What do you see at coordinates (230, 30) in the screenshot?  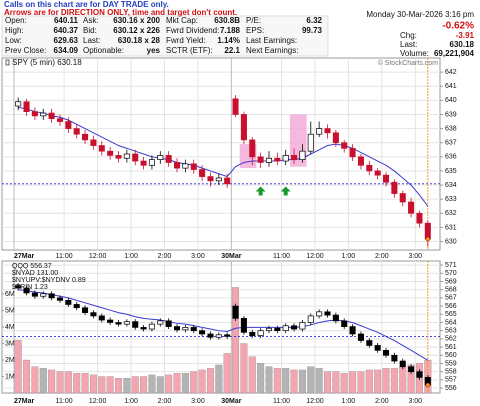 I see `quote-value: 7.188` at bounding box center [230, 30].